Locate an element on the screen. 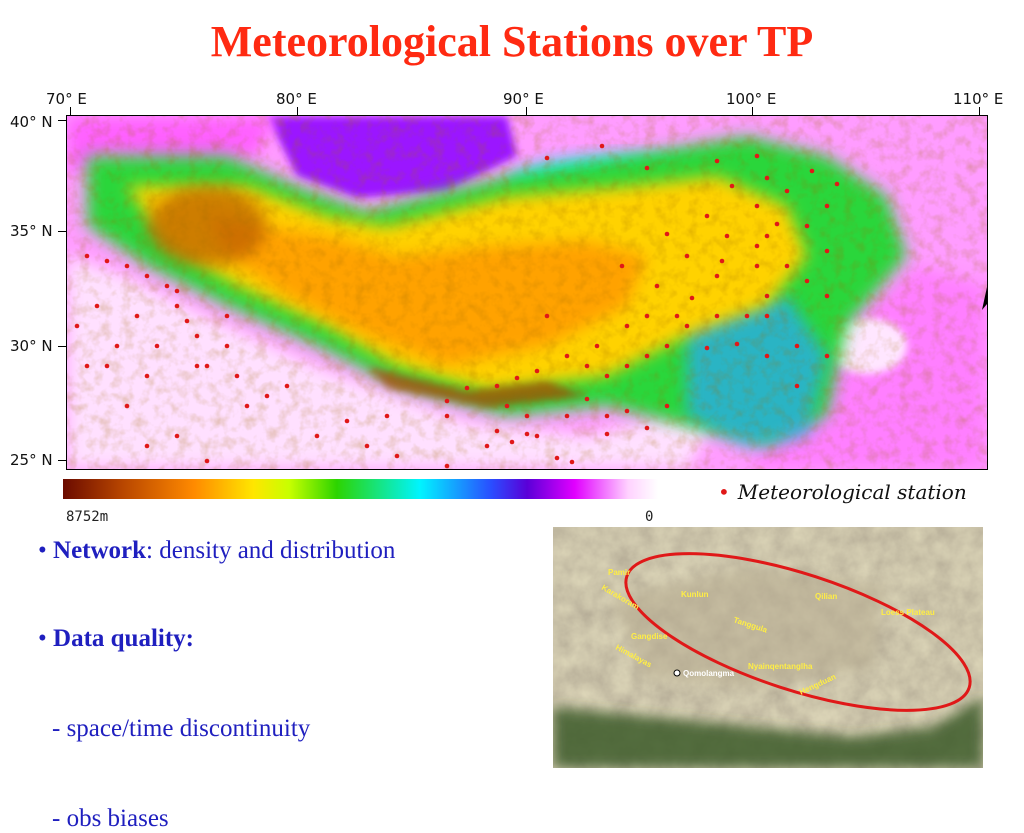  bullet-data-quality-bold: Data quality: is located at coordinates (123, 638).